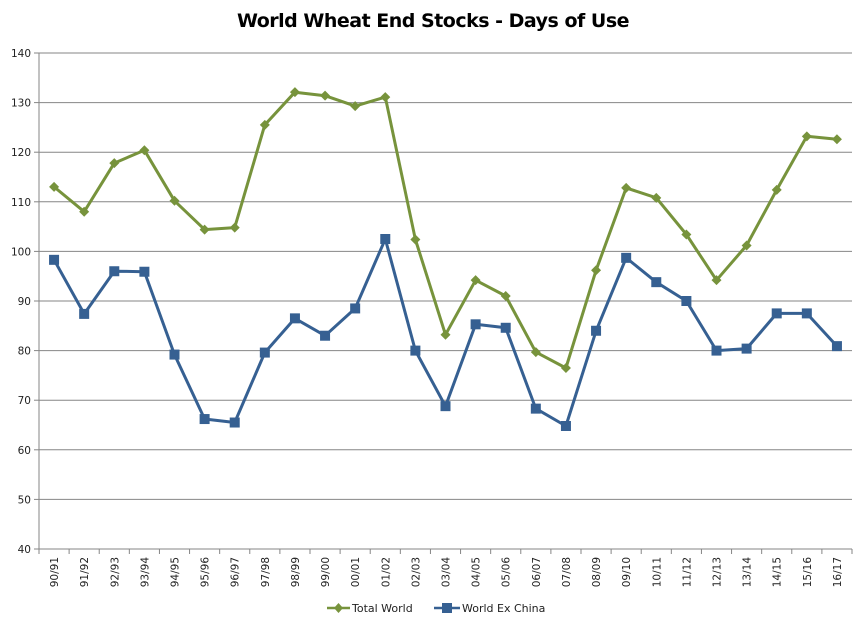 Image resolution: width=866 pixels, height=627 pixels. What do you see at coordinates (24, 451) in the screenshot?
I see `y-tick-label: 60` at bounding box center [24, 451].